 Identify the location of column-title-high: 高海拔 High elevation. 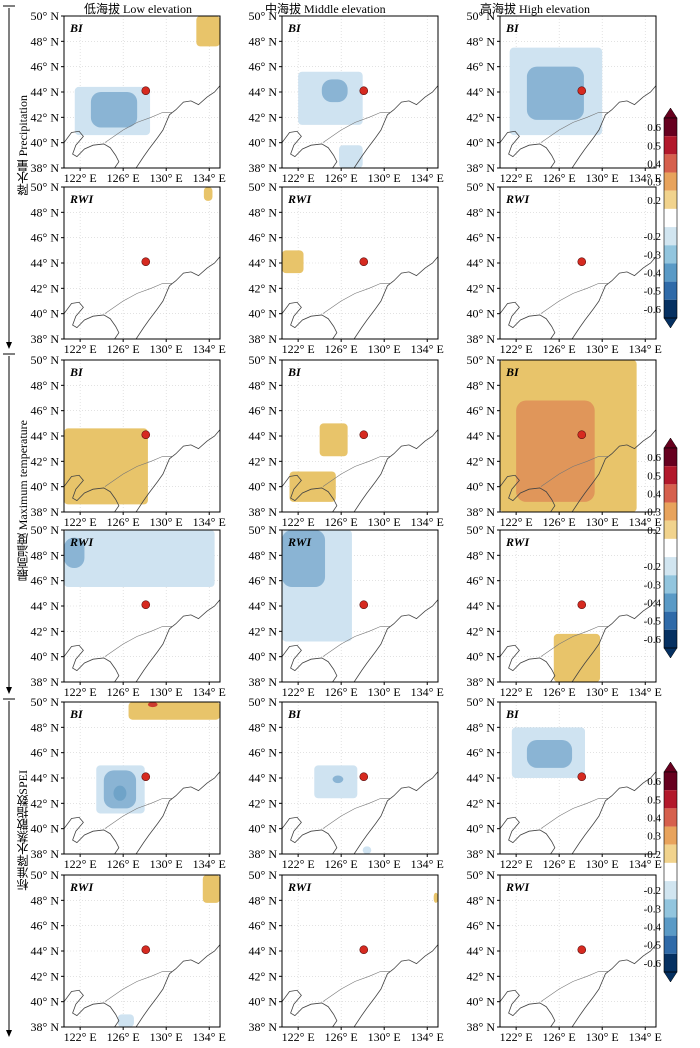
(535, 9).